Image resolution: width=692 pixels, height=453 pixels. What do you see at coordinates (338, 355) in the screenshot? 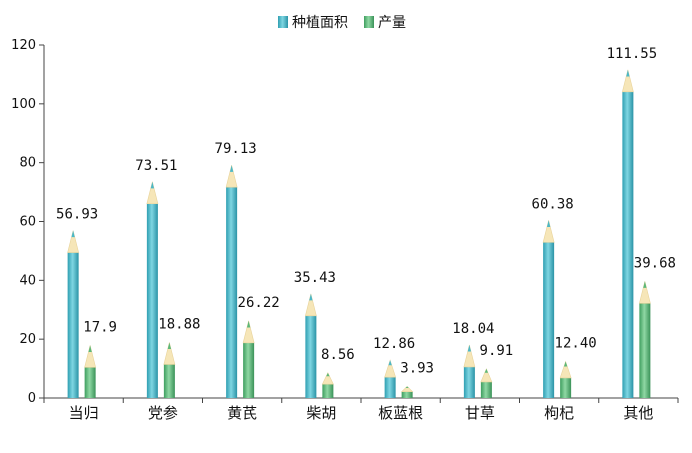
I see `data-label: 8.56` at bounding box center [338, 355].